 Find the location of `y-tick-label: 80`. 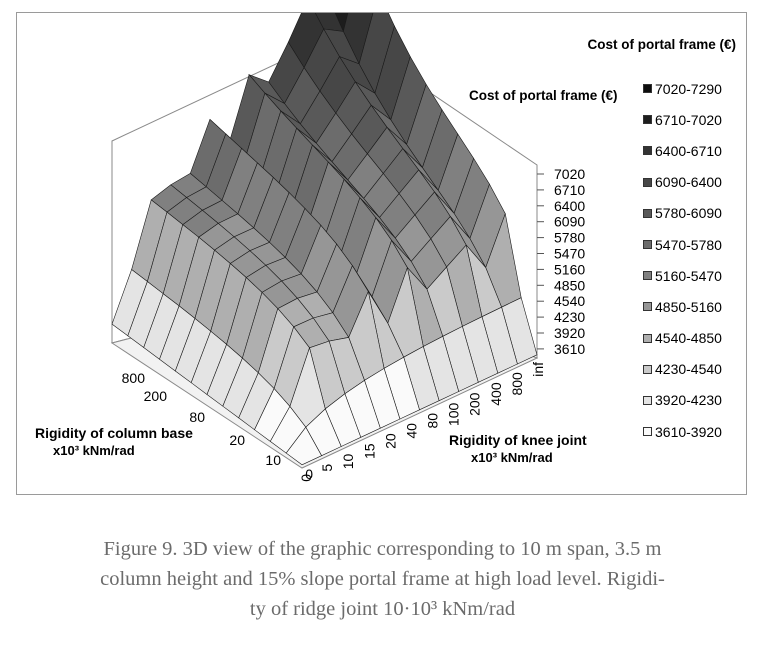

y-tick-label: 80 is located at coordinates (197, 417).